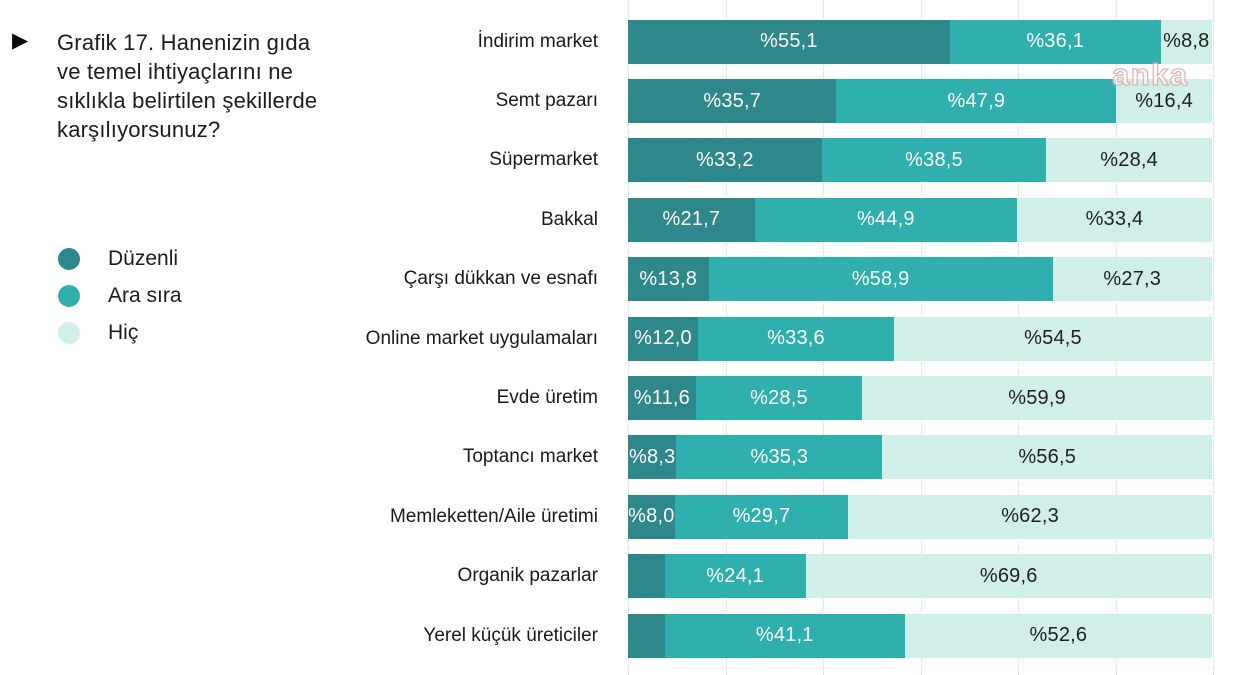 This screenshot has width=1244, height=675. I want to click on bar-segment-hiç: %52,6, so click(1058, 635).